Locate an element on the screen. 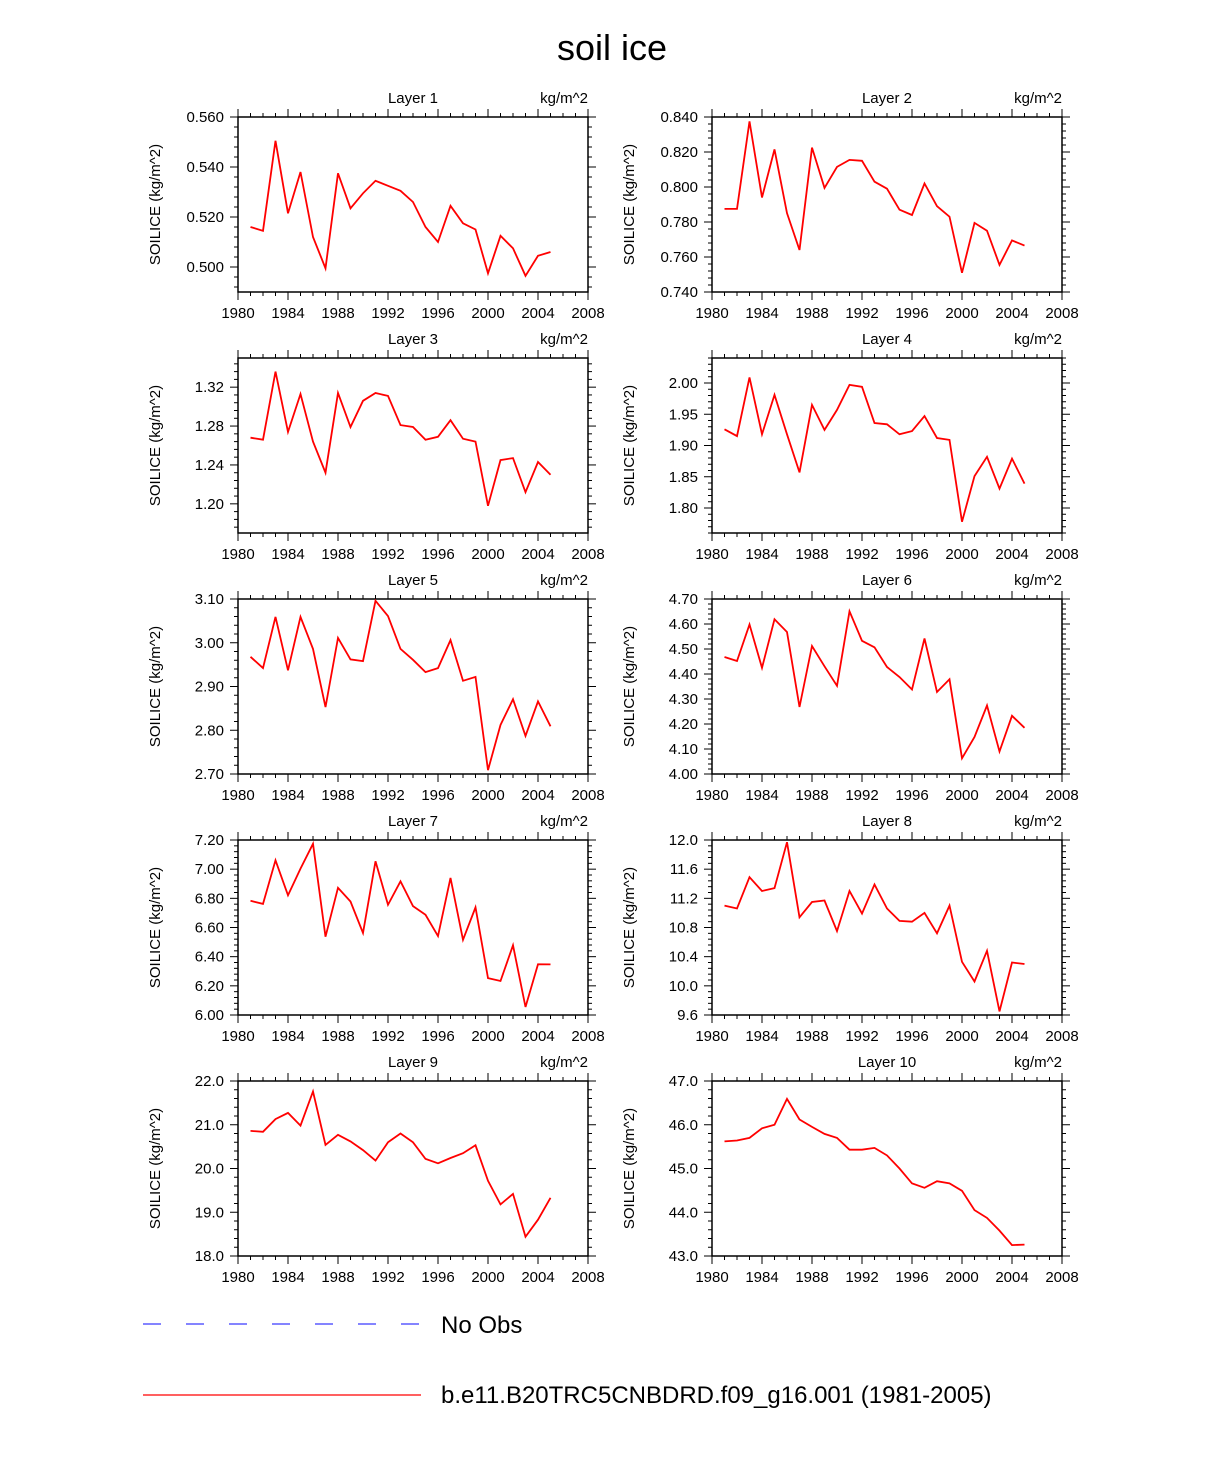 The image size is (1224, 1470). y-tick-label: 9.6 is located at coordinates (687, 1015).